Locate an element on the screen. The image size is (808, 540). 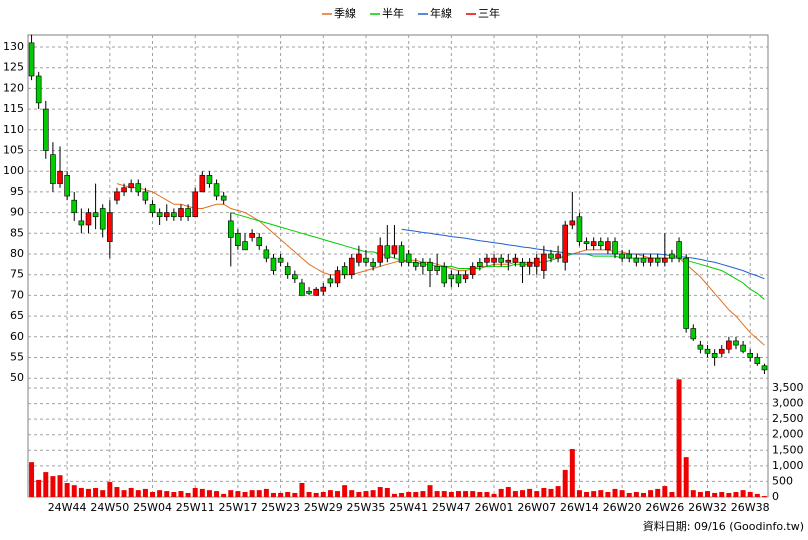
y-tick-label: 85 is located at coordinates (17, 232).